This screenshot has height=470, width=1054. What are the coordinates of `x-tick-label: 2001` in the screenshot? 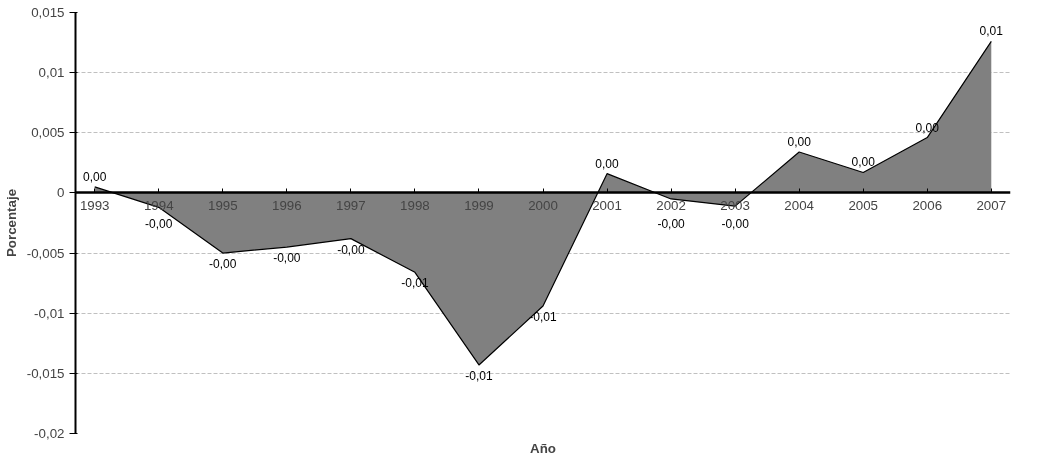 It's located at (607, 205).